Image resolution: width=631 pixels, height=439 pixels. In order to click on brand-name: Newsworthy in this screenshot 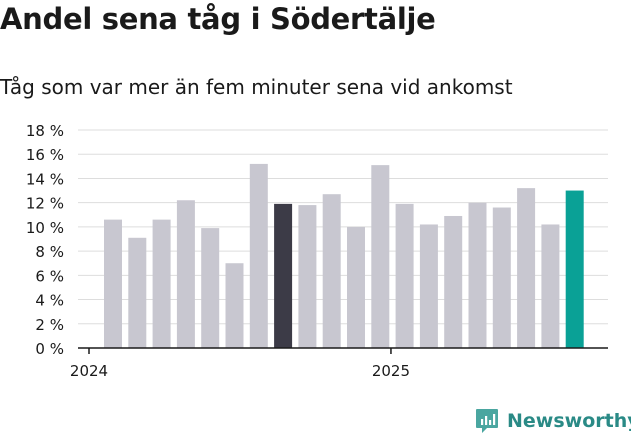, I will do `click(569, 421)`.